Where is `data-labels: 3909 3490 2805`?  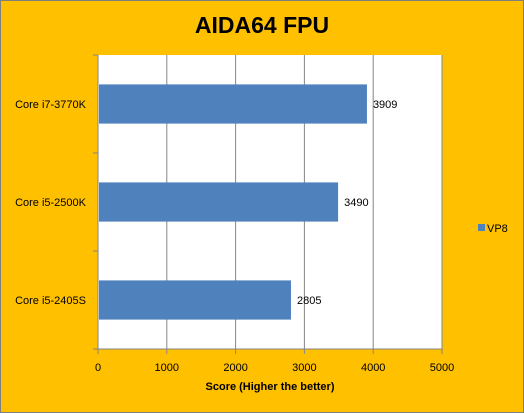
data-labels: 3909 3490 2805 is located at coordinates (347, 203).